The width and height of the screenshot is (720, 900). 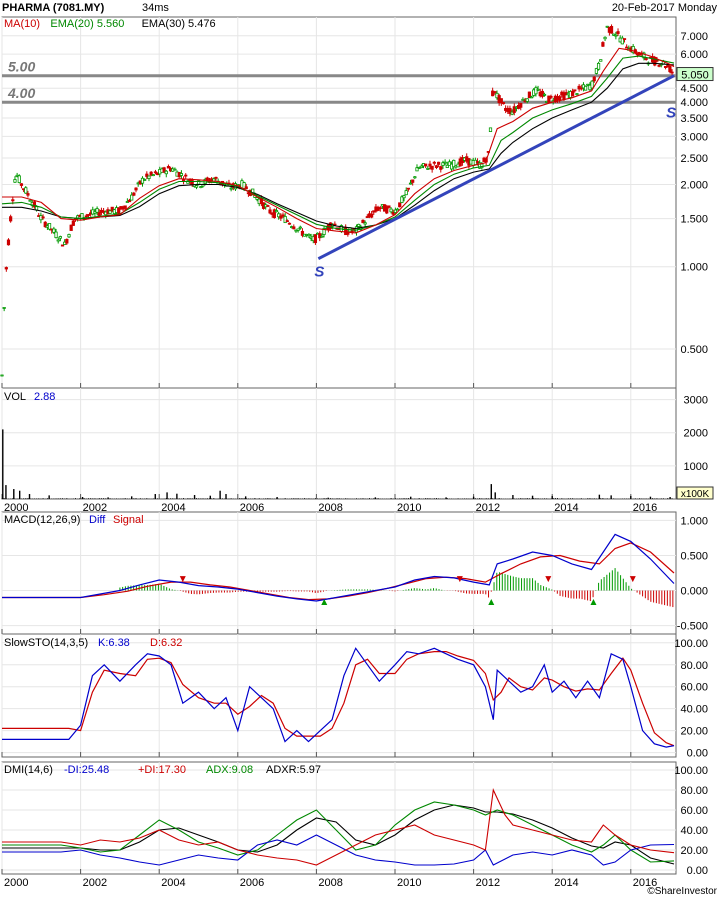 I want to click on volume-x-tick-label: 2016, so click(x=645, y=508).